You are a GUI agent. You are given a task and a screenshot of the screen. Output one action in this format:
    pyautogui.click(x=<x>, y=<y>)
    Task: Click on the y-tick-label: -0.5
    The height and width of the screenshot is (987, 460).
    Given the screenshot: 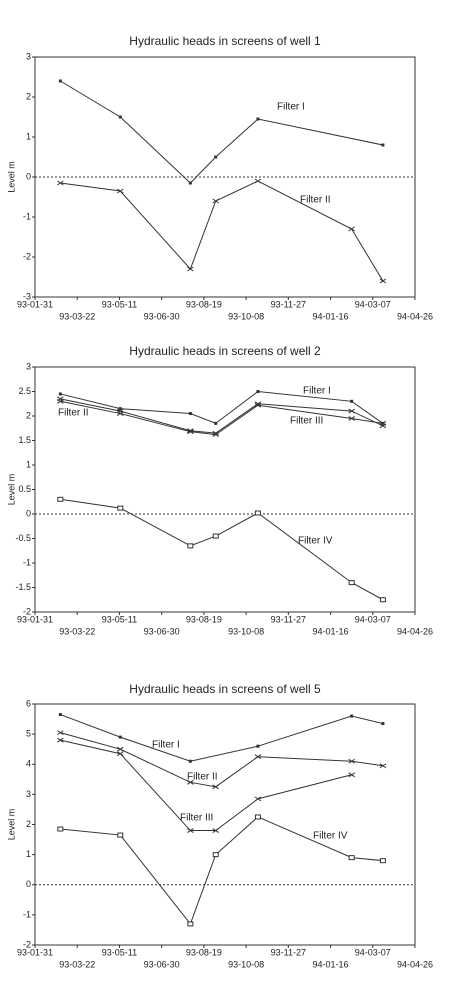 What is the action you would take?
    pyautogui.click(x=23, y=538)
    